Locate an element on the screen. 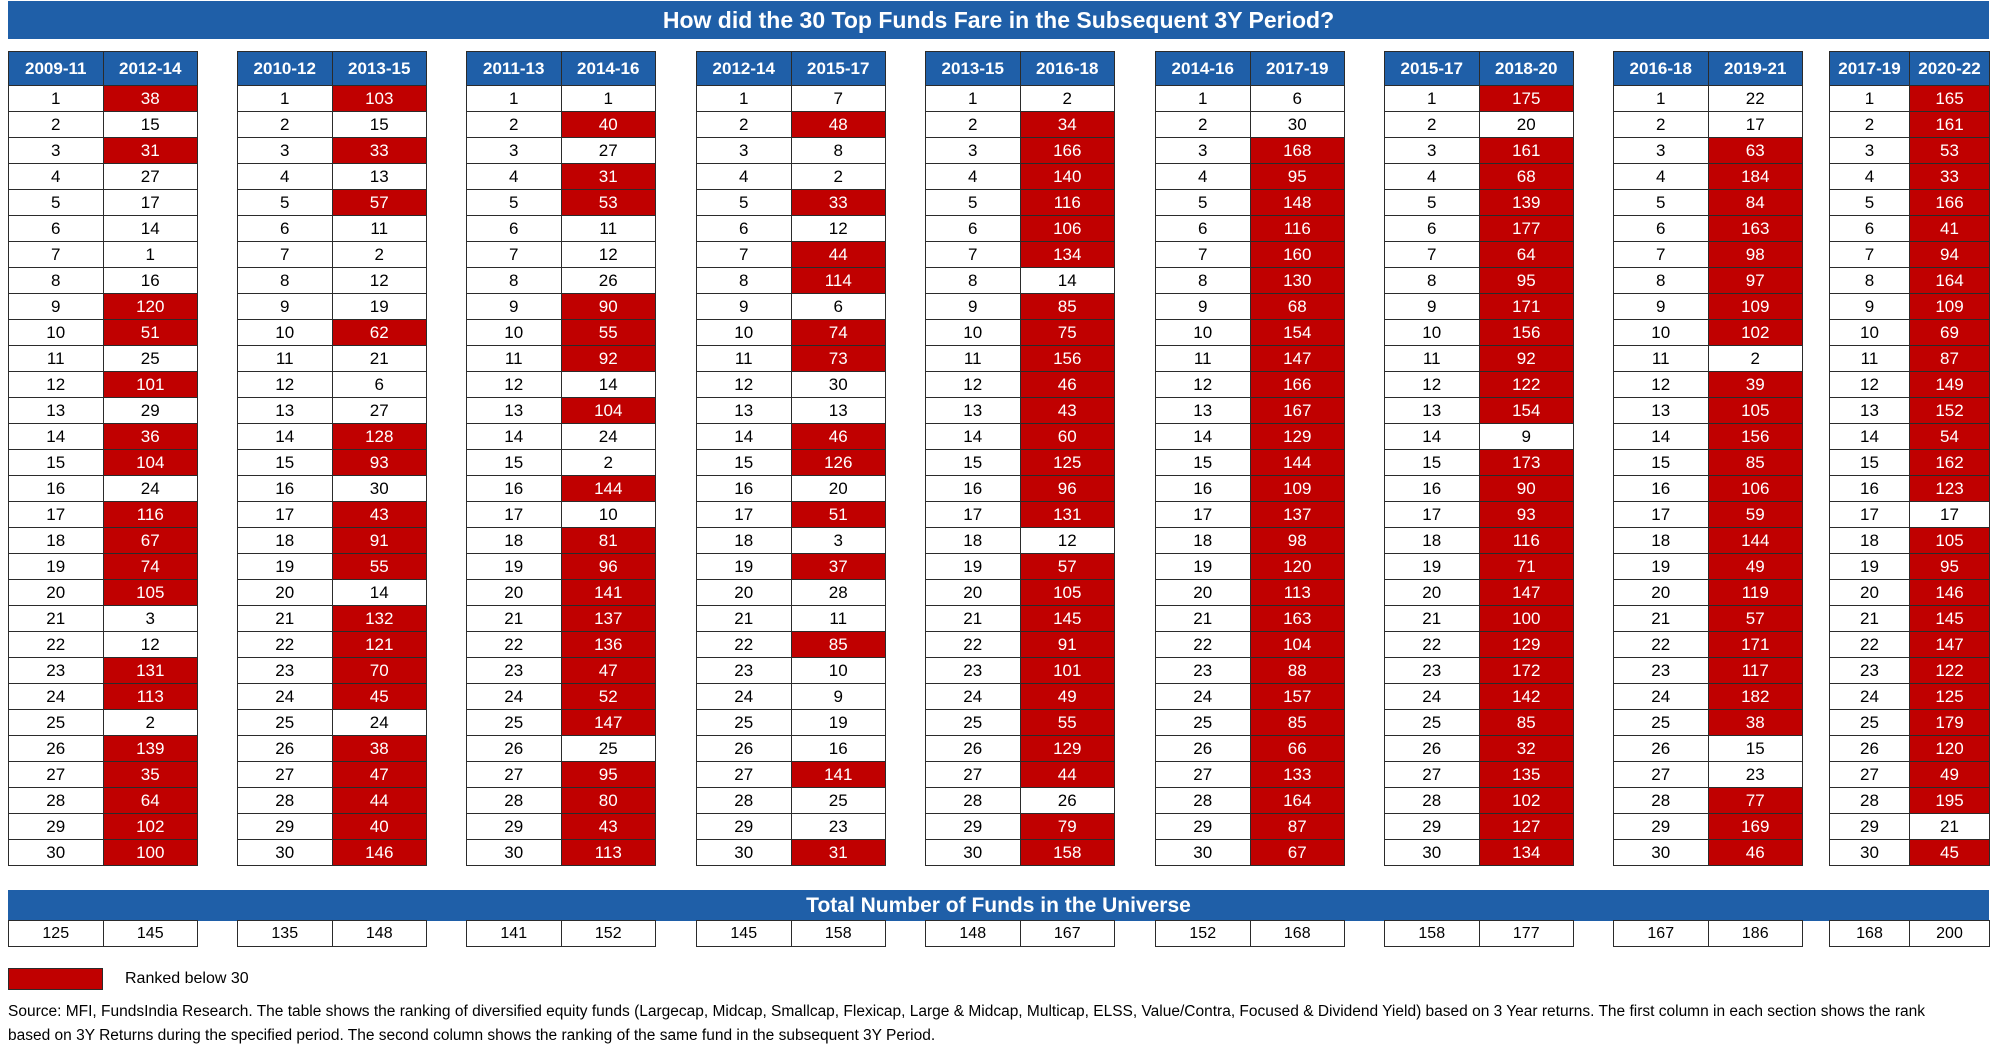 The height and width of the screenshot is (1054, 1990). subsequent-rank-cell: 26 is located at coordinates (1067, 800).